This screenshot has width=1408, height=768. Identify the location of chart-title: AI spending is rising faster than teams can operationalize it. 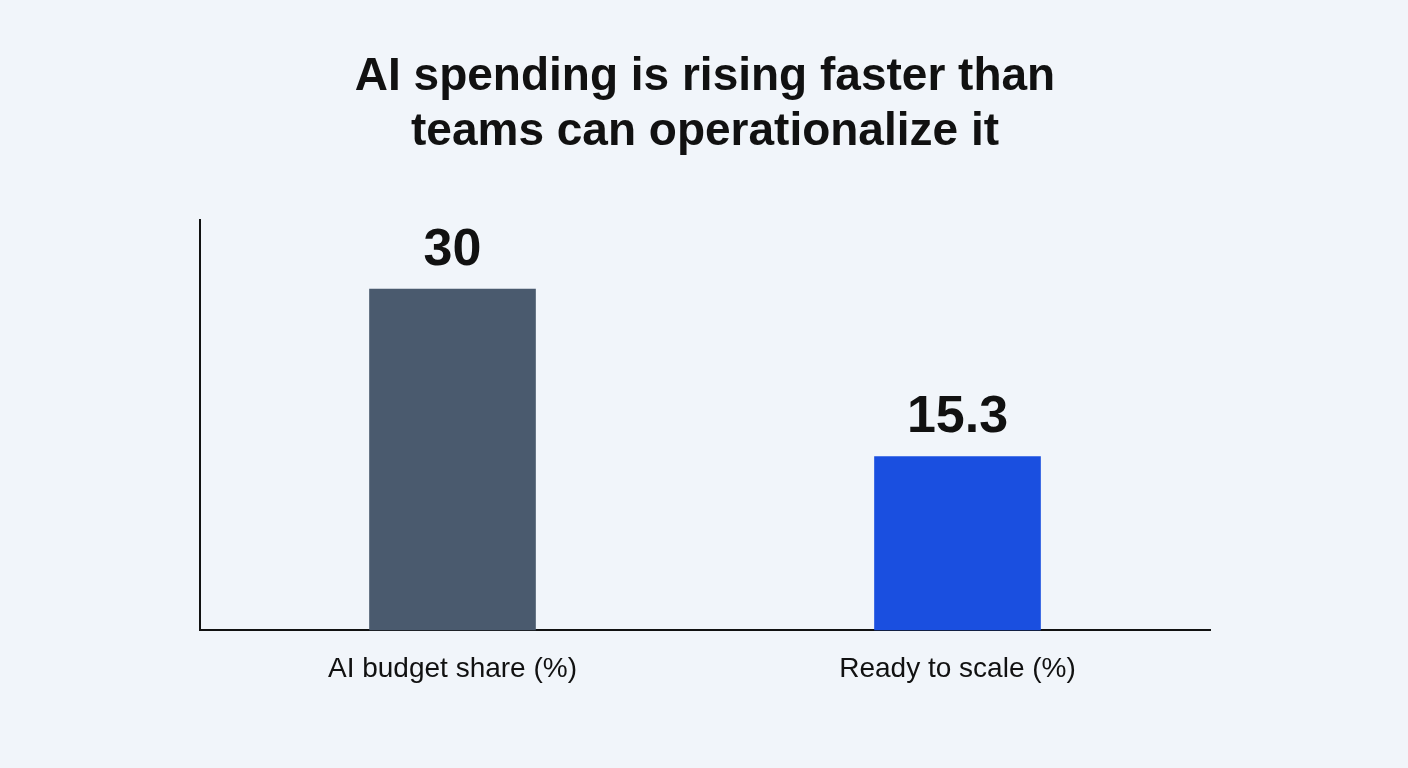
(705, 102).